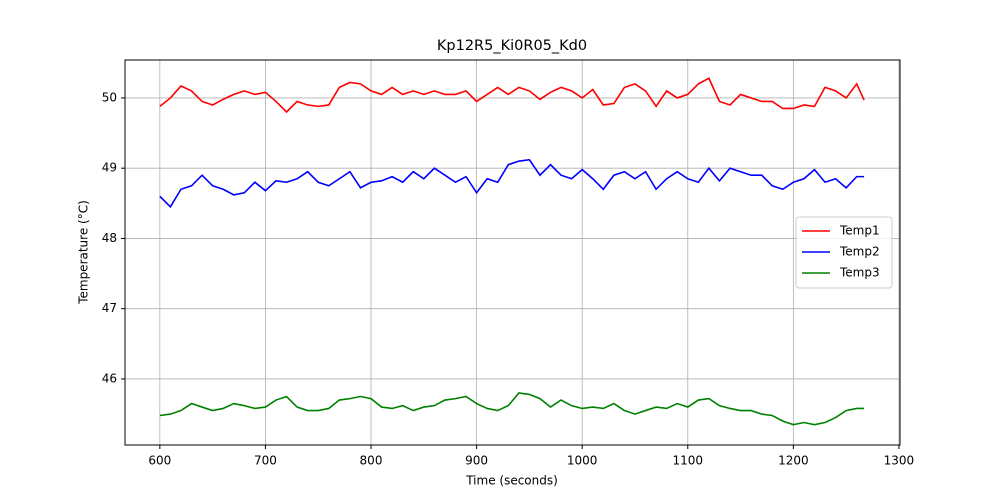 This screenshot has height=500, width=1000. What do you see at coordinates (512, 46) in the screenshot?
I see `chart-title: Kp12R5_Ki0R05_Kd0` at bounding box center [512, 46].